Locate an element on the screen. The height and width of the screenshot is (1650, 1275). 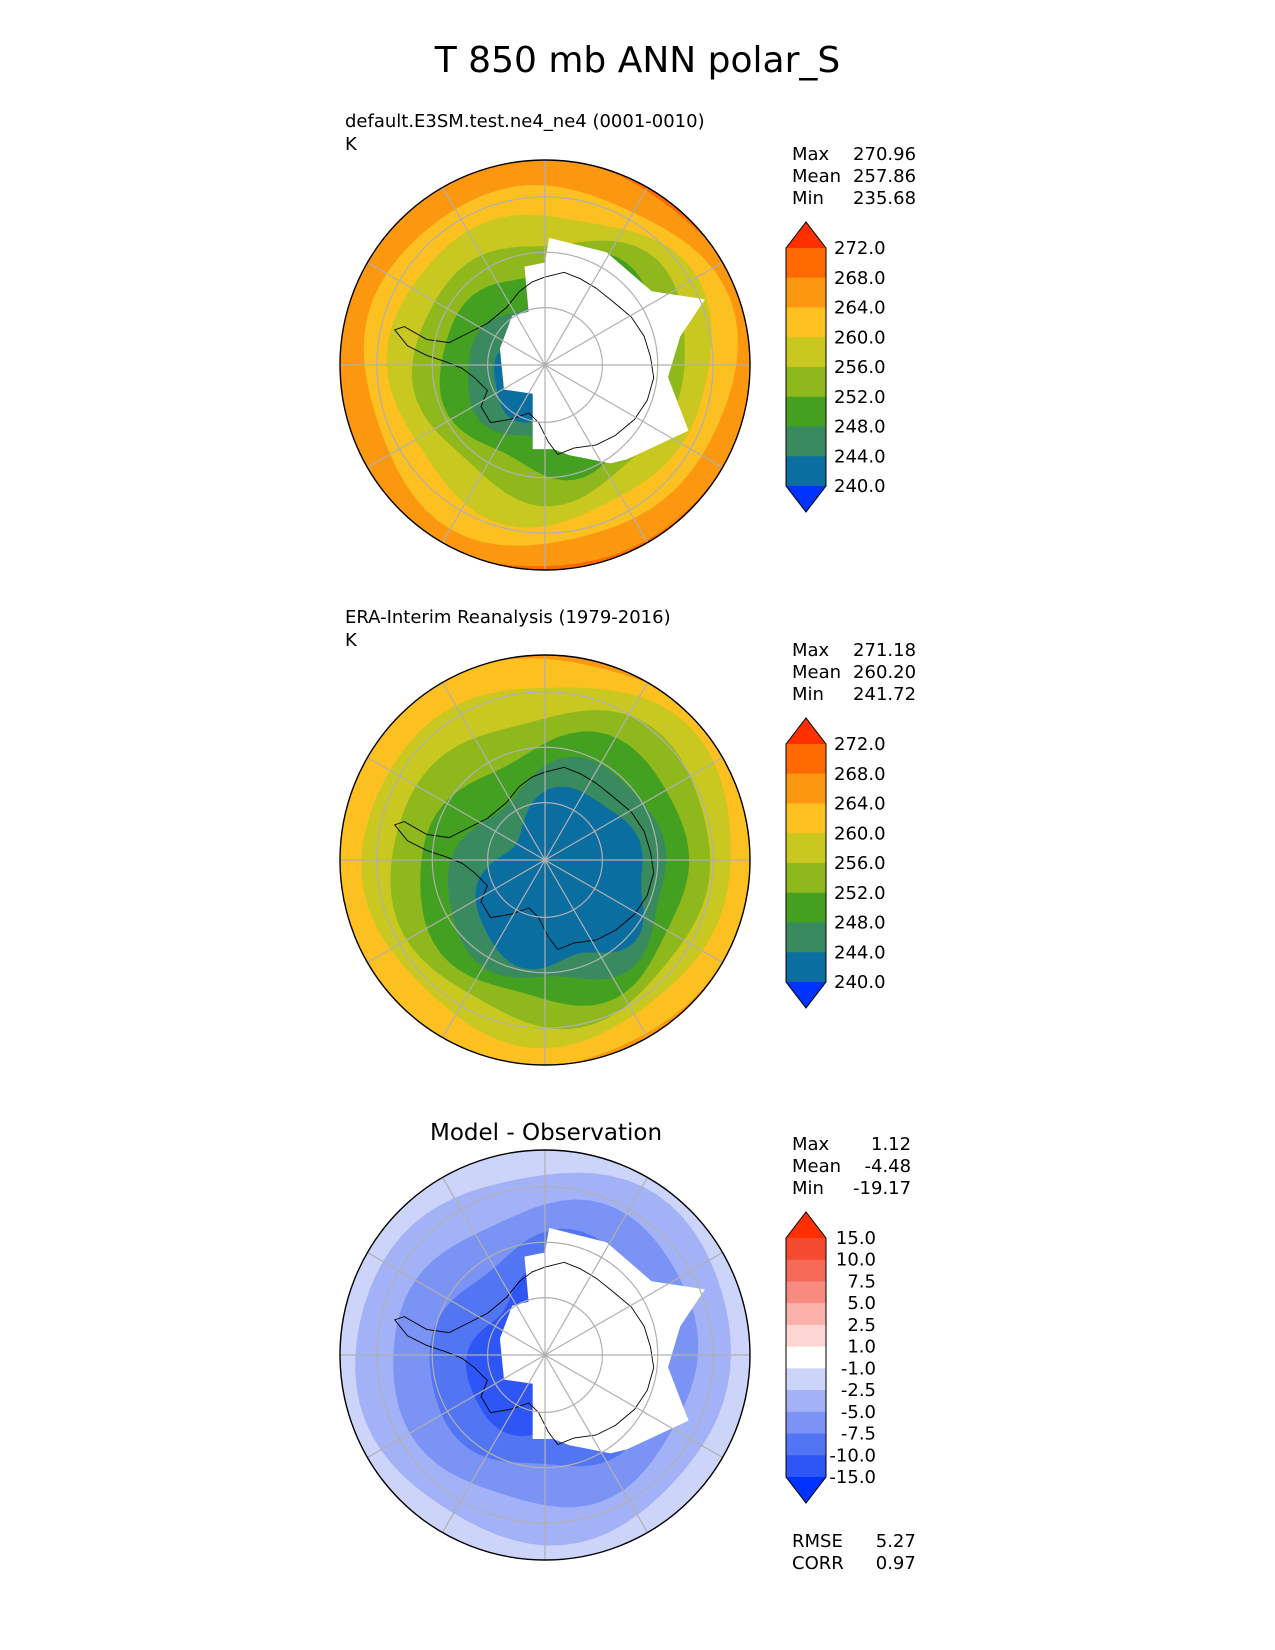
stat-value: 257.86 is located at coordinates (885, 176).